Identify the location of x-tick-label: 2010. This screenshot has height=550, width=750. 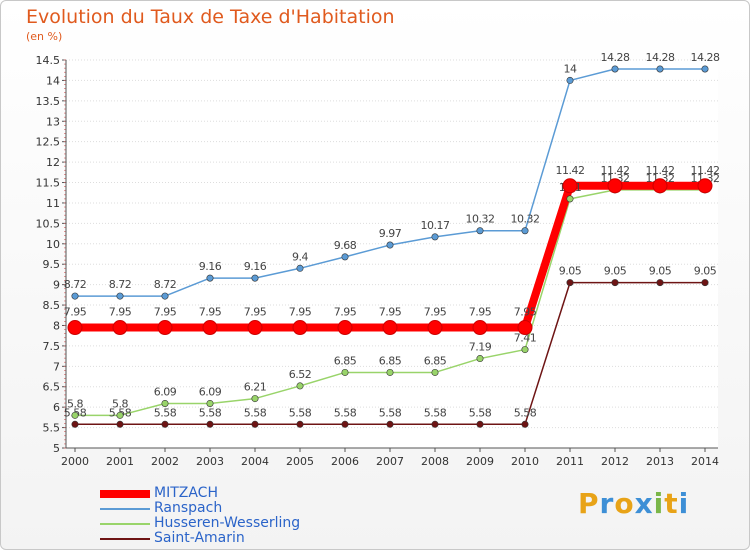
(525, 461).